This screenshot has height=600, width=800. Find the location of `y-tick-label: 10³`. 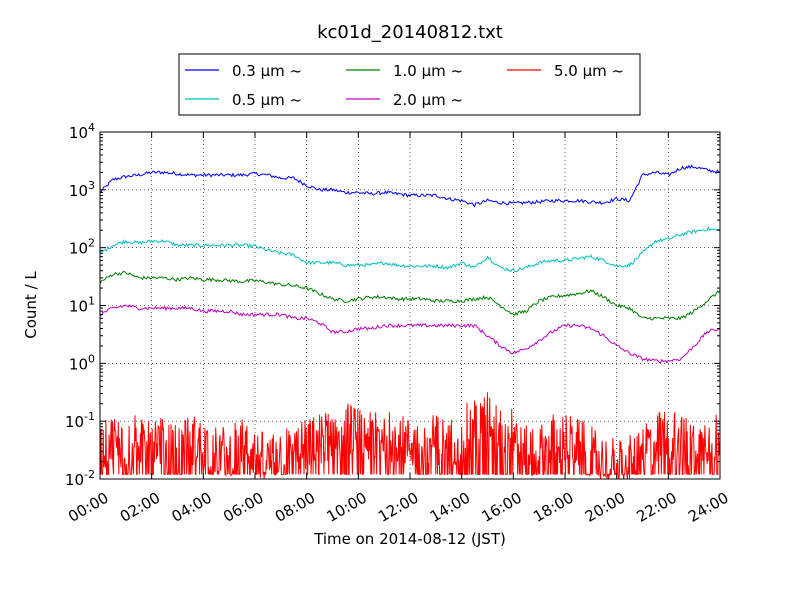

y-tick-label: 10³ is located at coordinates (82, 189).